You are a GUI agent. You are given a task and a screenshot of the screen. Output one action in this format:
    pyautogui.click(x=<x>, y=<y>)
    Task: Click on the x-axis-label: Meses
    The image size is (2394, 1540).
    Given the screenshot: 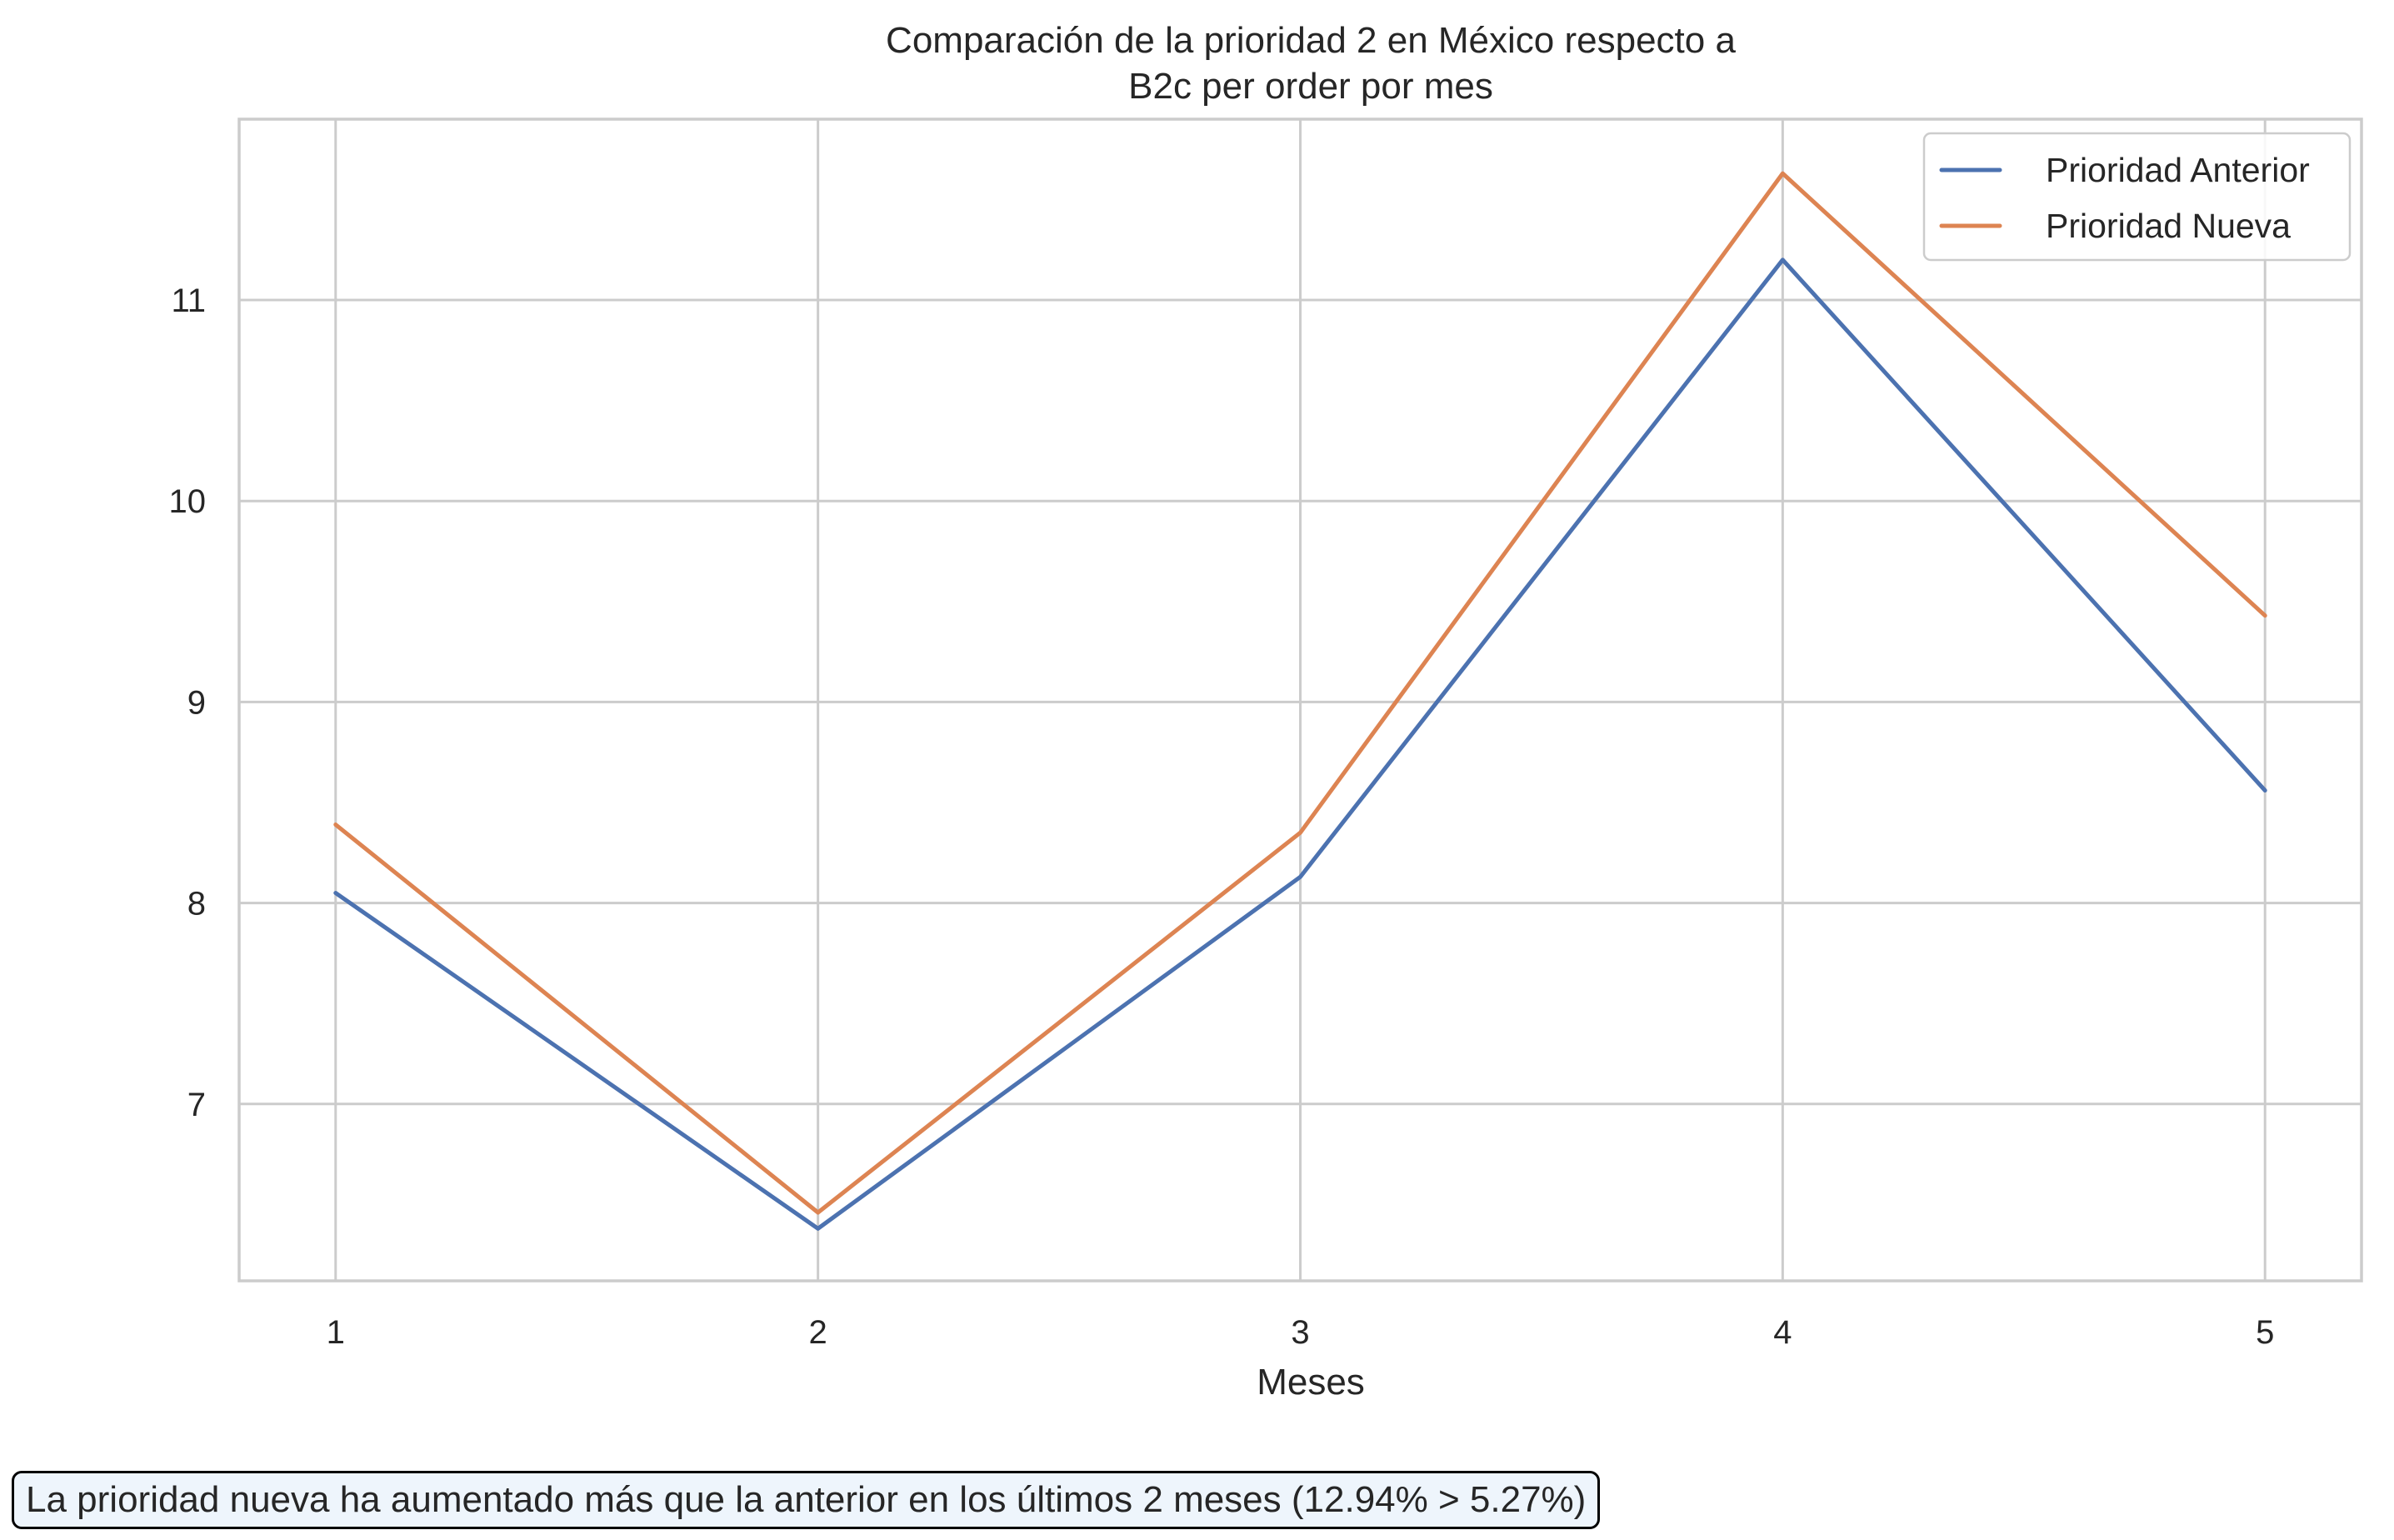 What is the action you would take?
    pyautogui.click(x=1311, y=1382)
    